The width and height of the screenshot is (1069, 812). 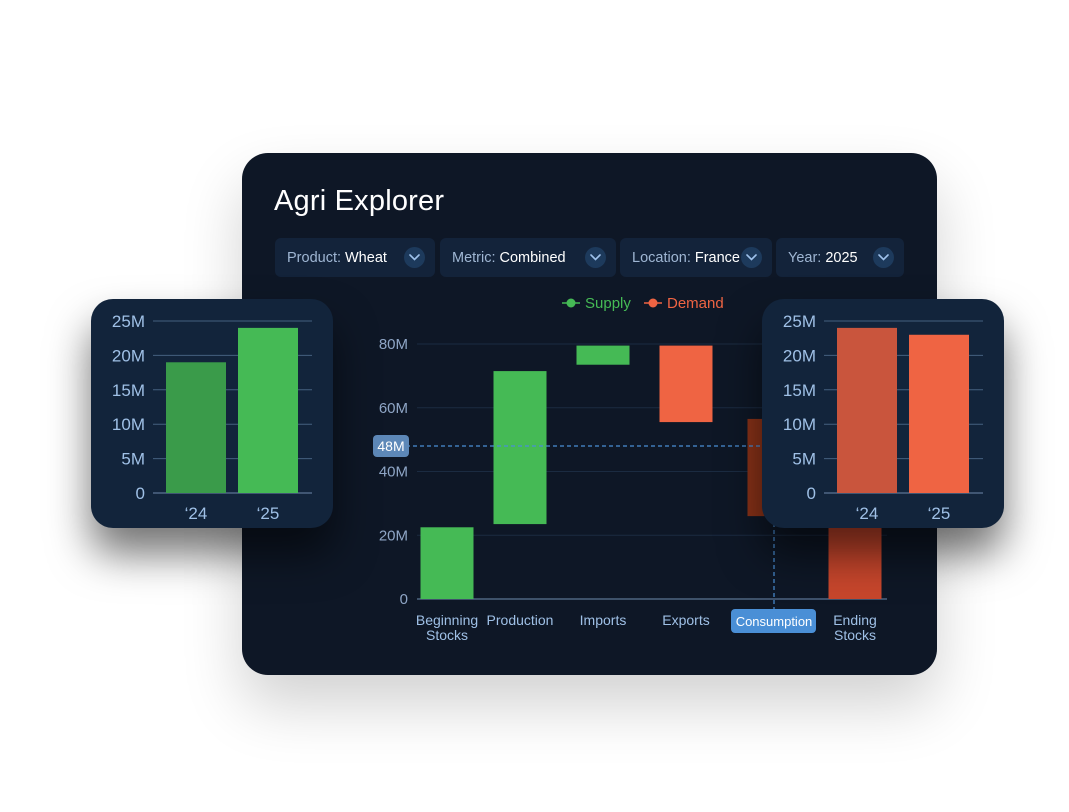 I want to click on supply-mini-chart: 0 5M 10M 15M 20M 25M ‘24 ‘25, so click(x=212, y=417).